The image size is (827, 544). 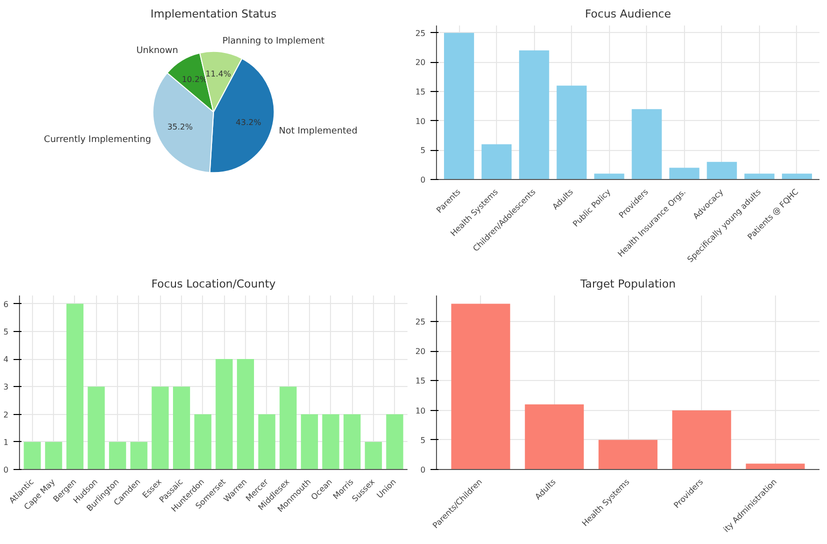 I want to click on data-label: 43.2%, so click(x=249, y=122).